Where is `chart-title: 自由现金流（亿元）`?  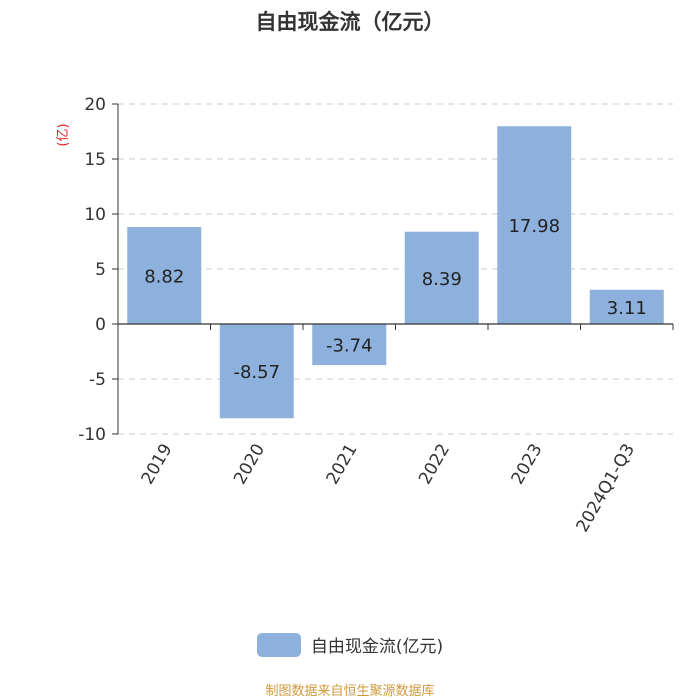 chart-title: 自由现金流（亿元） is located at coordinates (350, 22).